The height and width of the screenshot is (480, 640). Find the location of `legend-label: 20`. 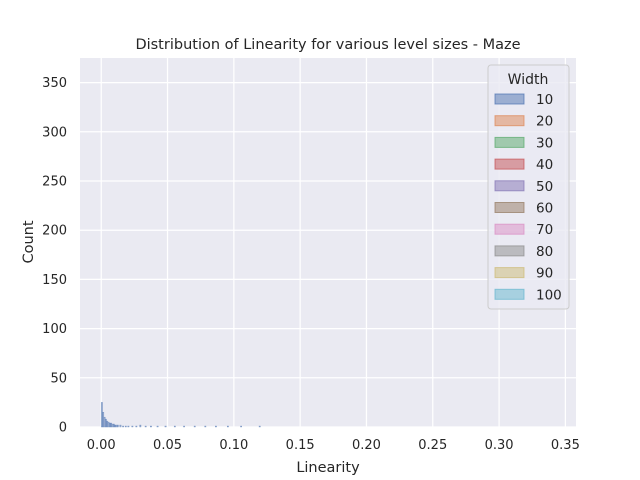

legend-label: 20 is located at coordinates (544, 122).